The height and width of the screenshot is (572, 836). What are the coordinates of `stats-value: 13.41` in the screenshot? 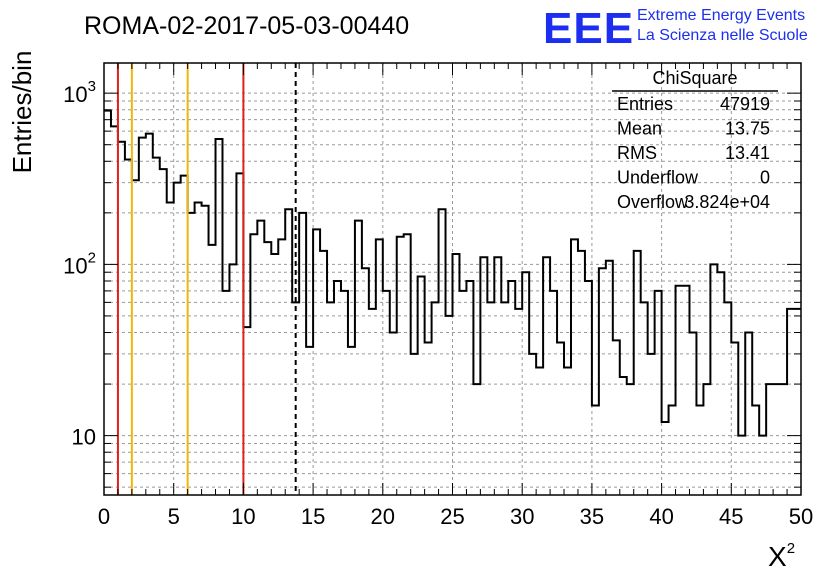 It's located at (747, 153).